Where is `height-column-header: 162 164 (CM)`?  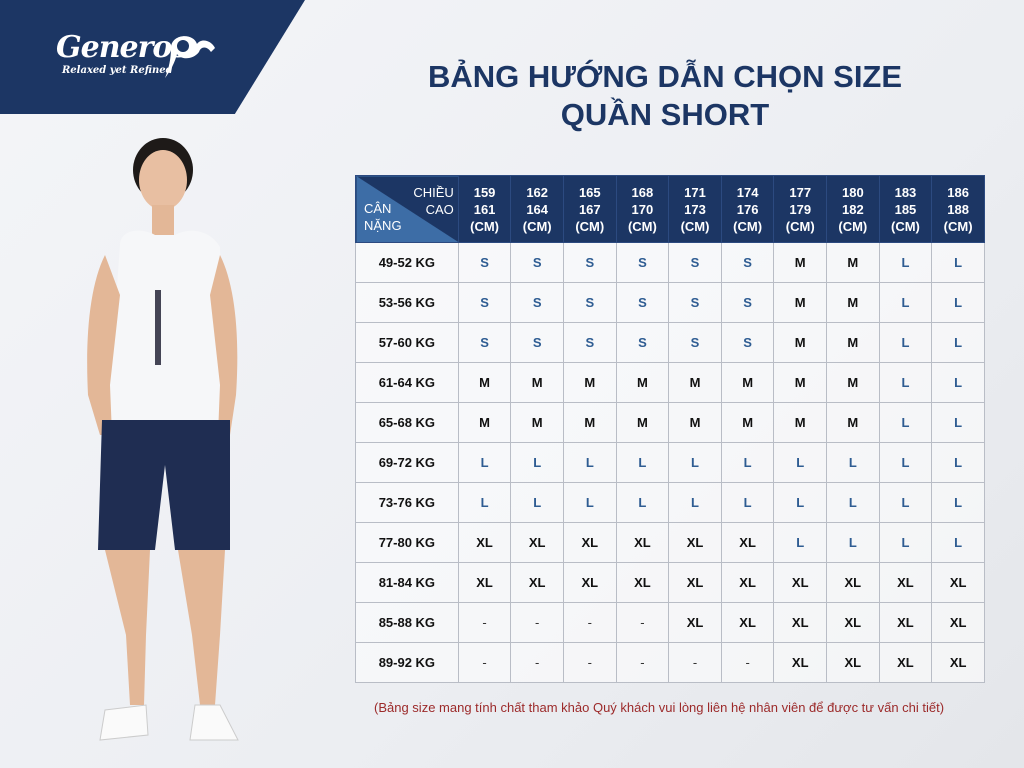
height-column-header: 162 164 (CM) is located at coordinates (537, 209).